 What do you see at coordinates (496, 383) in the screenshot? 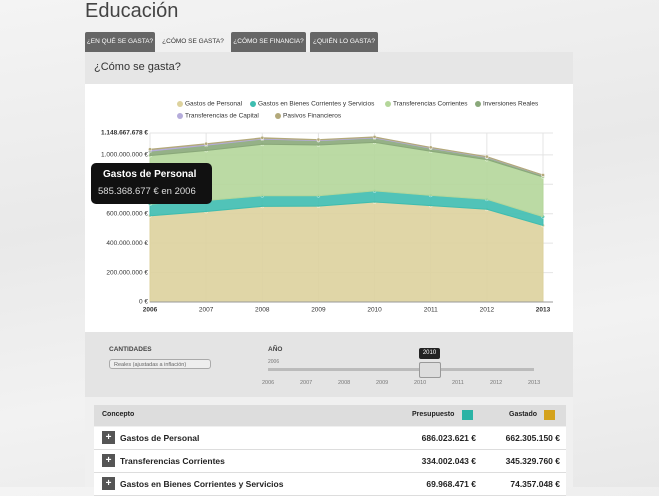
I see `year-tick: 2012` at bounding box center [496, 383].